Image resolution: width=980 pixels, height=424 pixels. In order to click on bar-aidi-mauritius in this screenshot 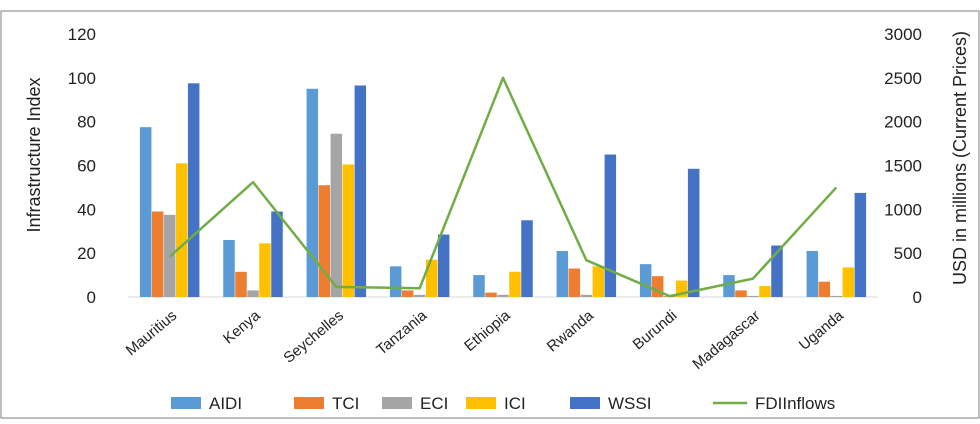, I will do `click(146, 212)`.